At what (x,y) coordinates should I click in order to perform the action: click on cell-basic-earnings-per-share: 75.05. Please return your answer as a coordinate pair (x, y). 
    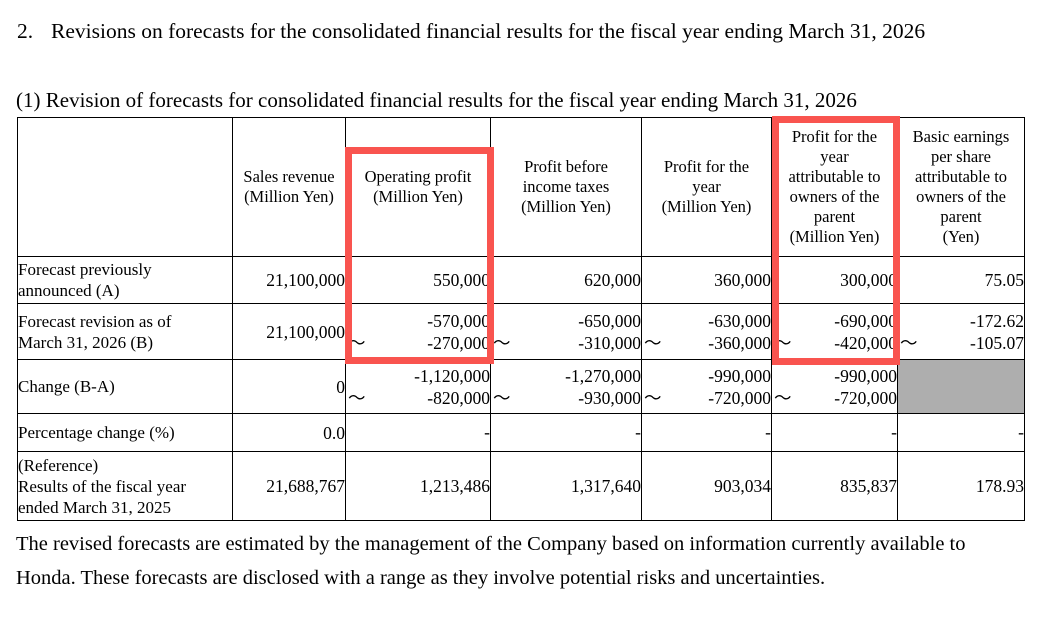
    Looking at the image, I should click on (961, 280).